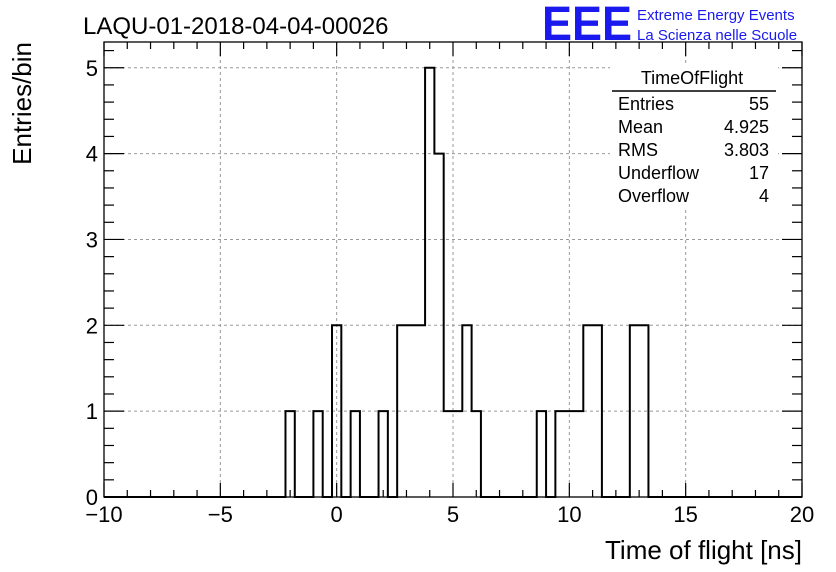 Image resolution: width=836 pixels, height=572 pixels. Describe the element at coordinates (92, 411) in the screenshot. I see `y-tick-label: 1` at that location.